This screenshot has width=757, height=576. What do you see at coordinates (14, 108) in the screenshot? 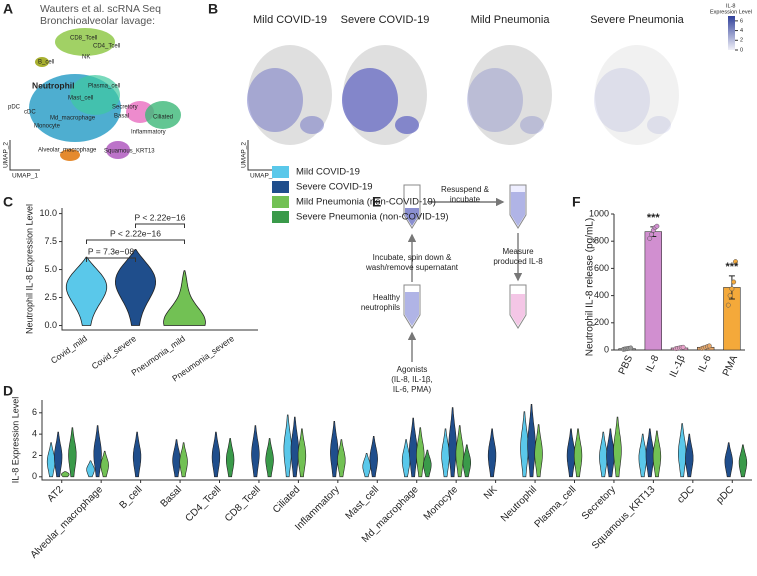
I see `cluster-label: pDC` at bounding box center [14, 108].